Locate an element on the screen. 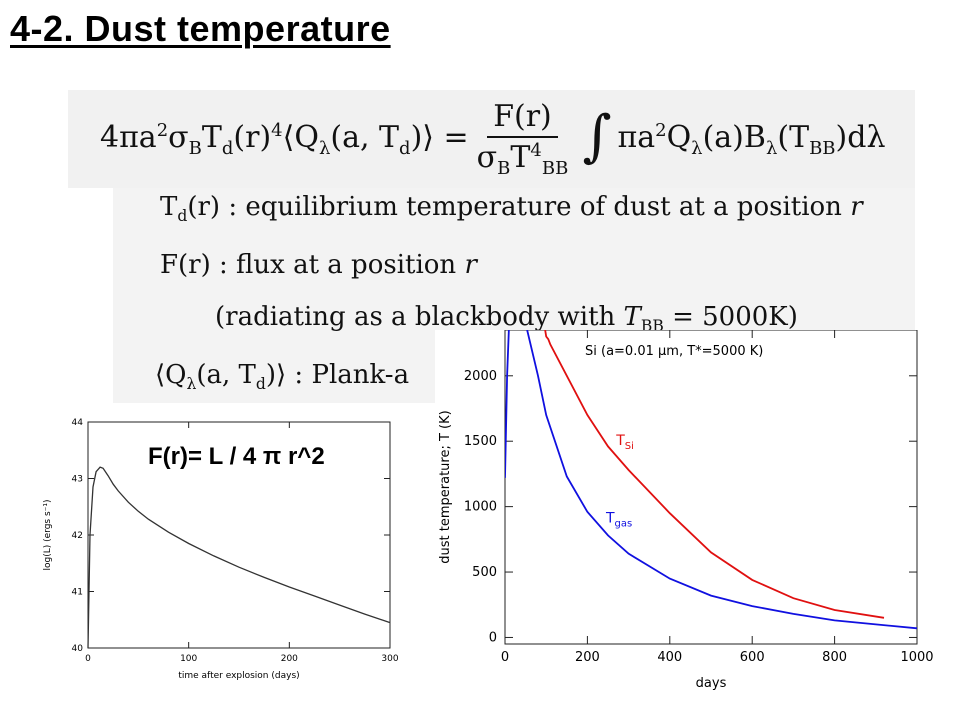  luminosity-curve is located at coordinates (239, 557).